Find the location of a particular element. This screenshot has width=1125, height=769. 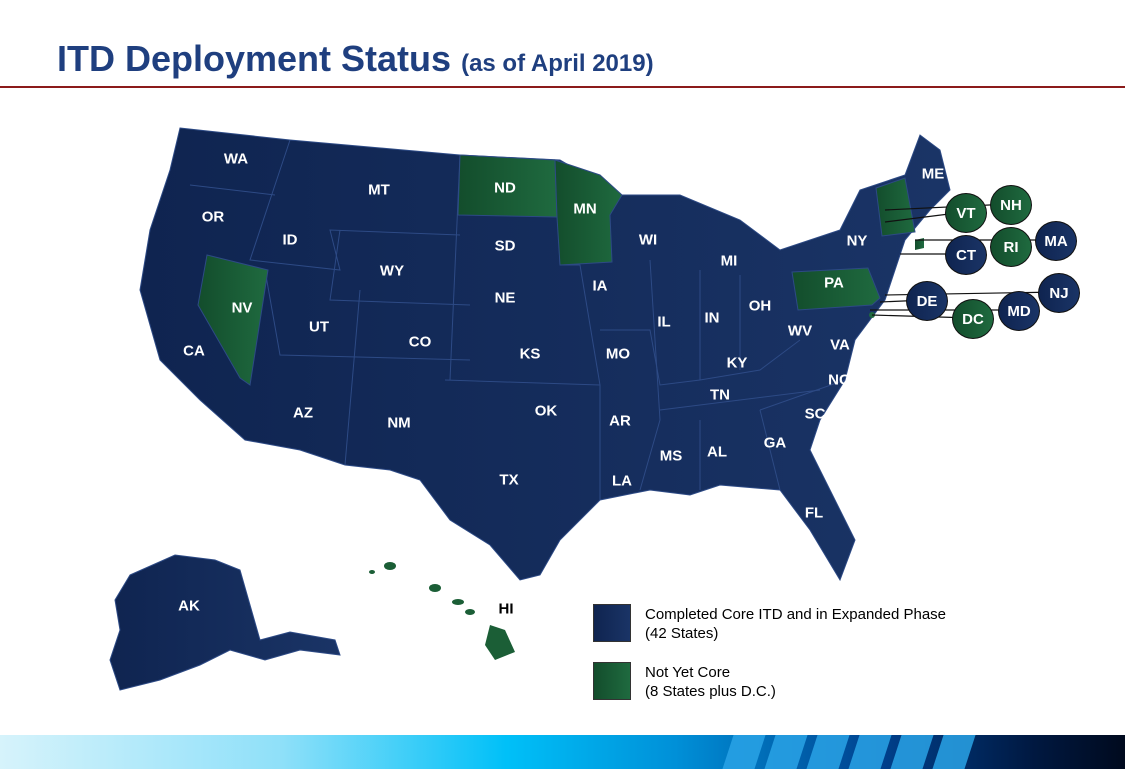

label-ne: NE is located at coordinates (505, 298).